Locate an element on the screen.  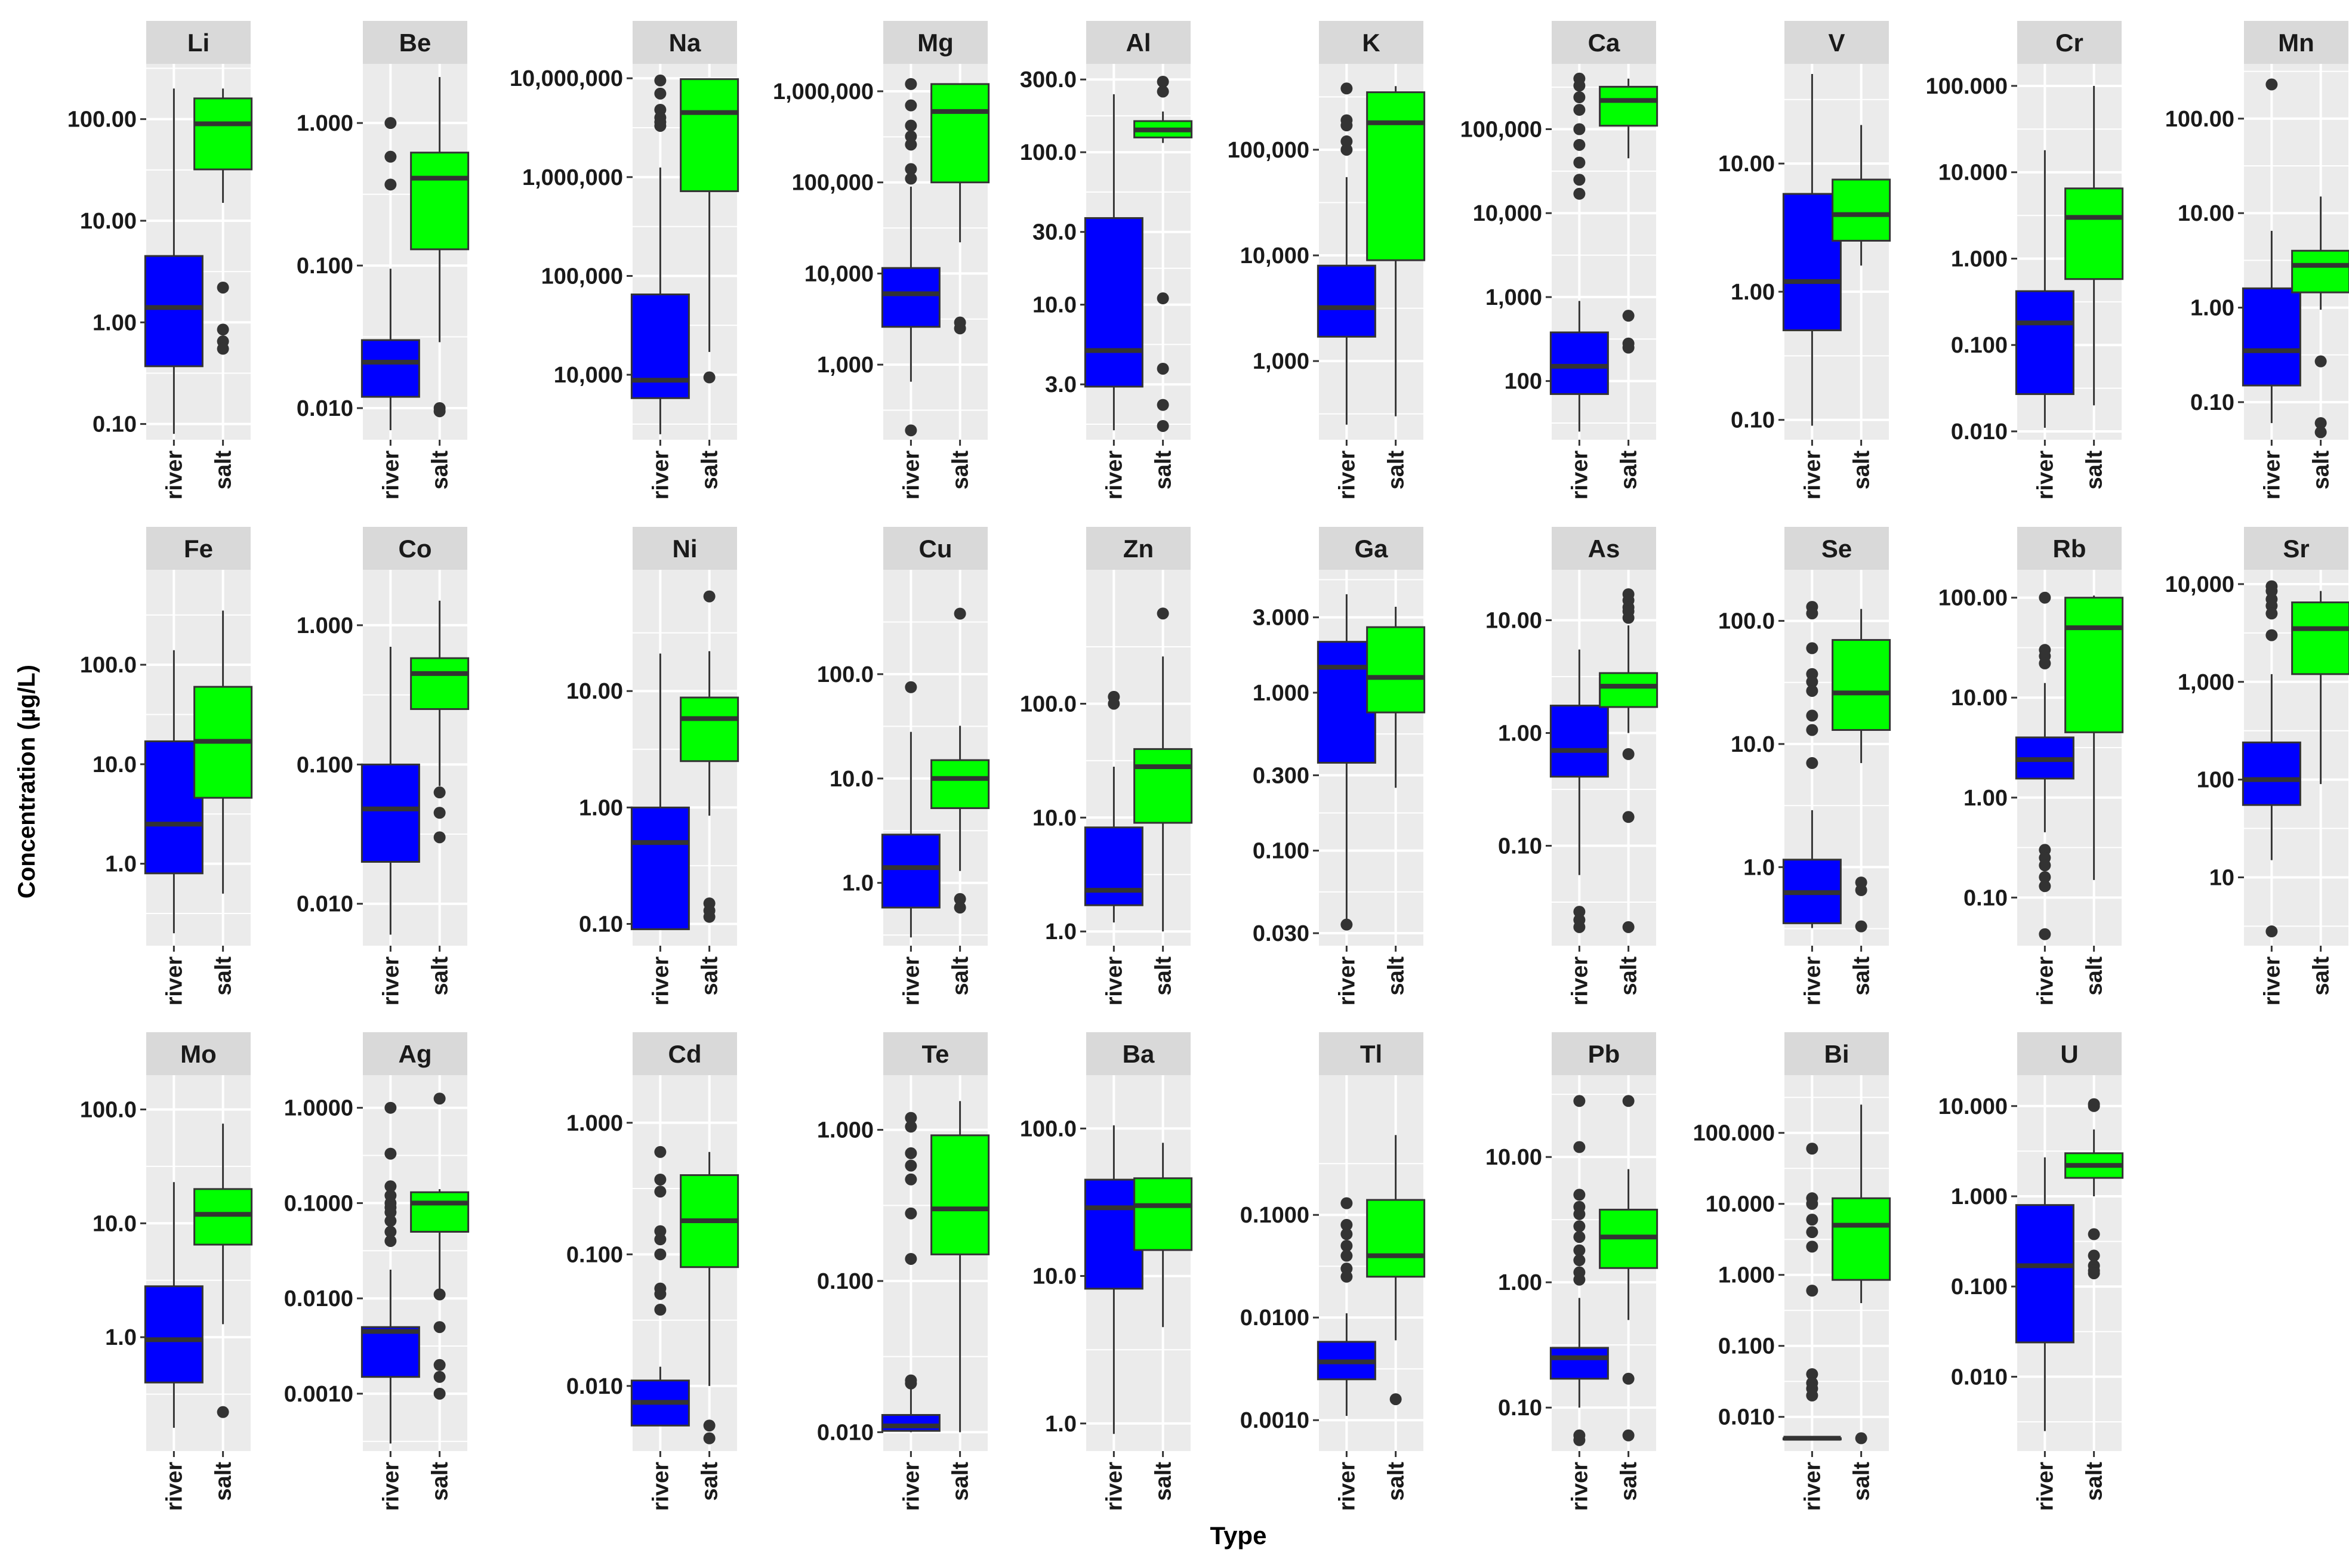
y-tick-label: 0.010 is located at coordinates (325, 408).